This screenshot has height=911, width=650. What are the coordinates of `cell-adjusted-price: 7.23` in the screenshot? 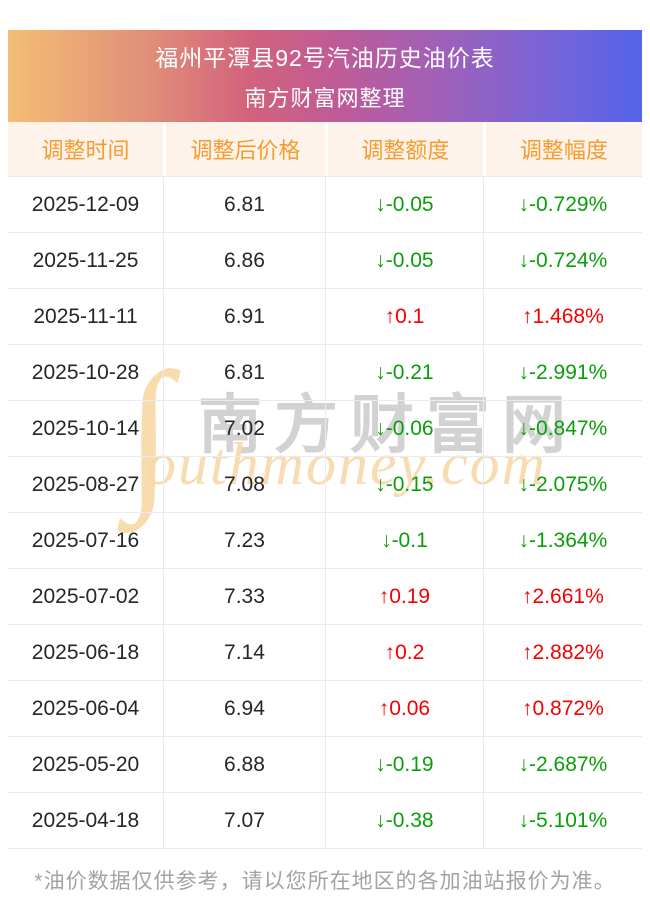 It's located at (244, 540).